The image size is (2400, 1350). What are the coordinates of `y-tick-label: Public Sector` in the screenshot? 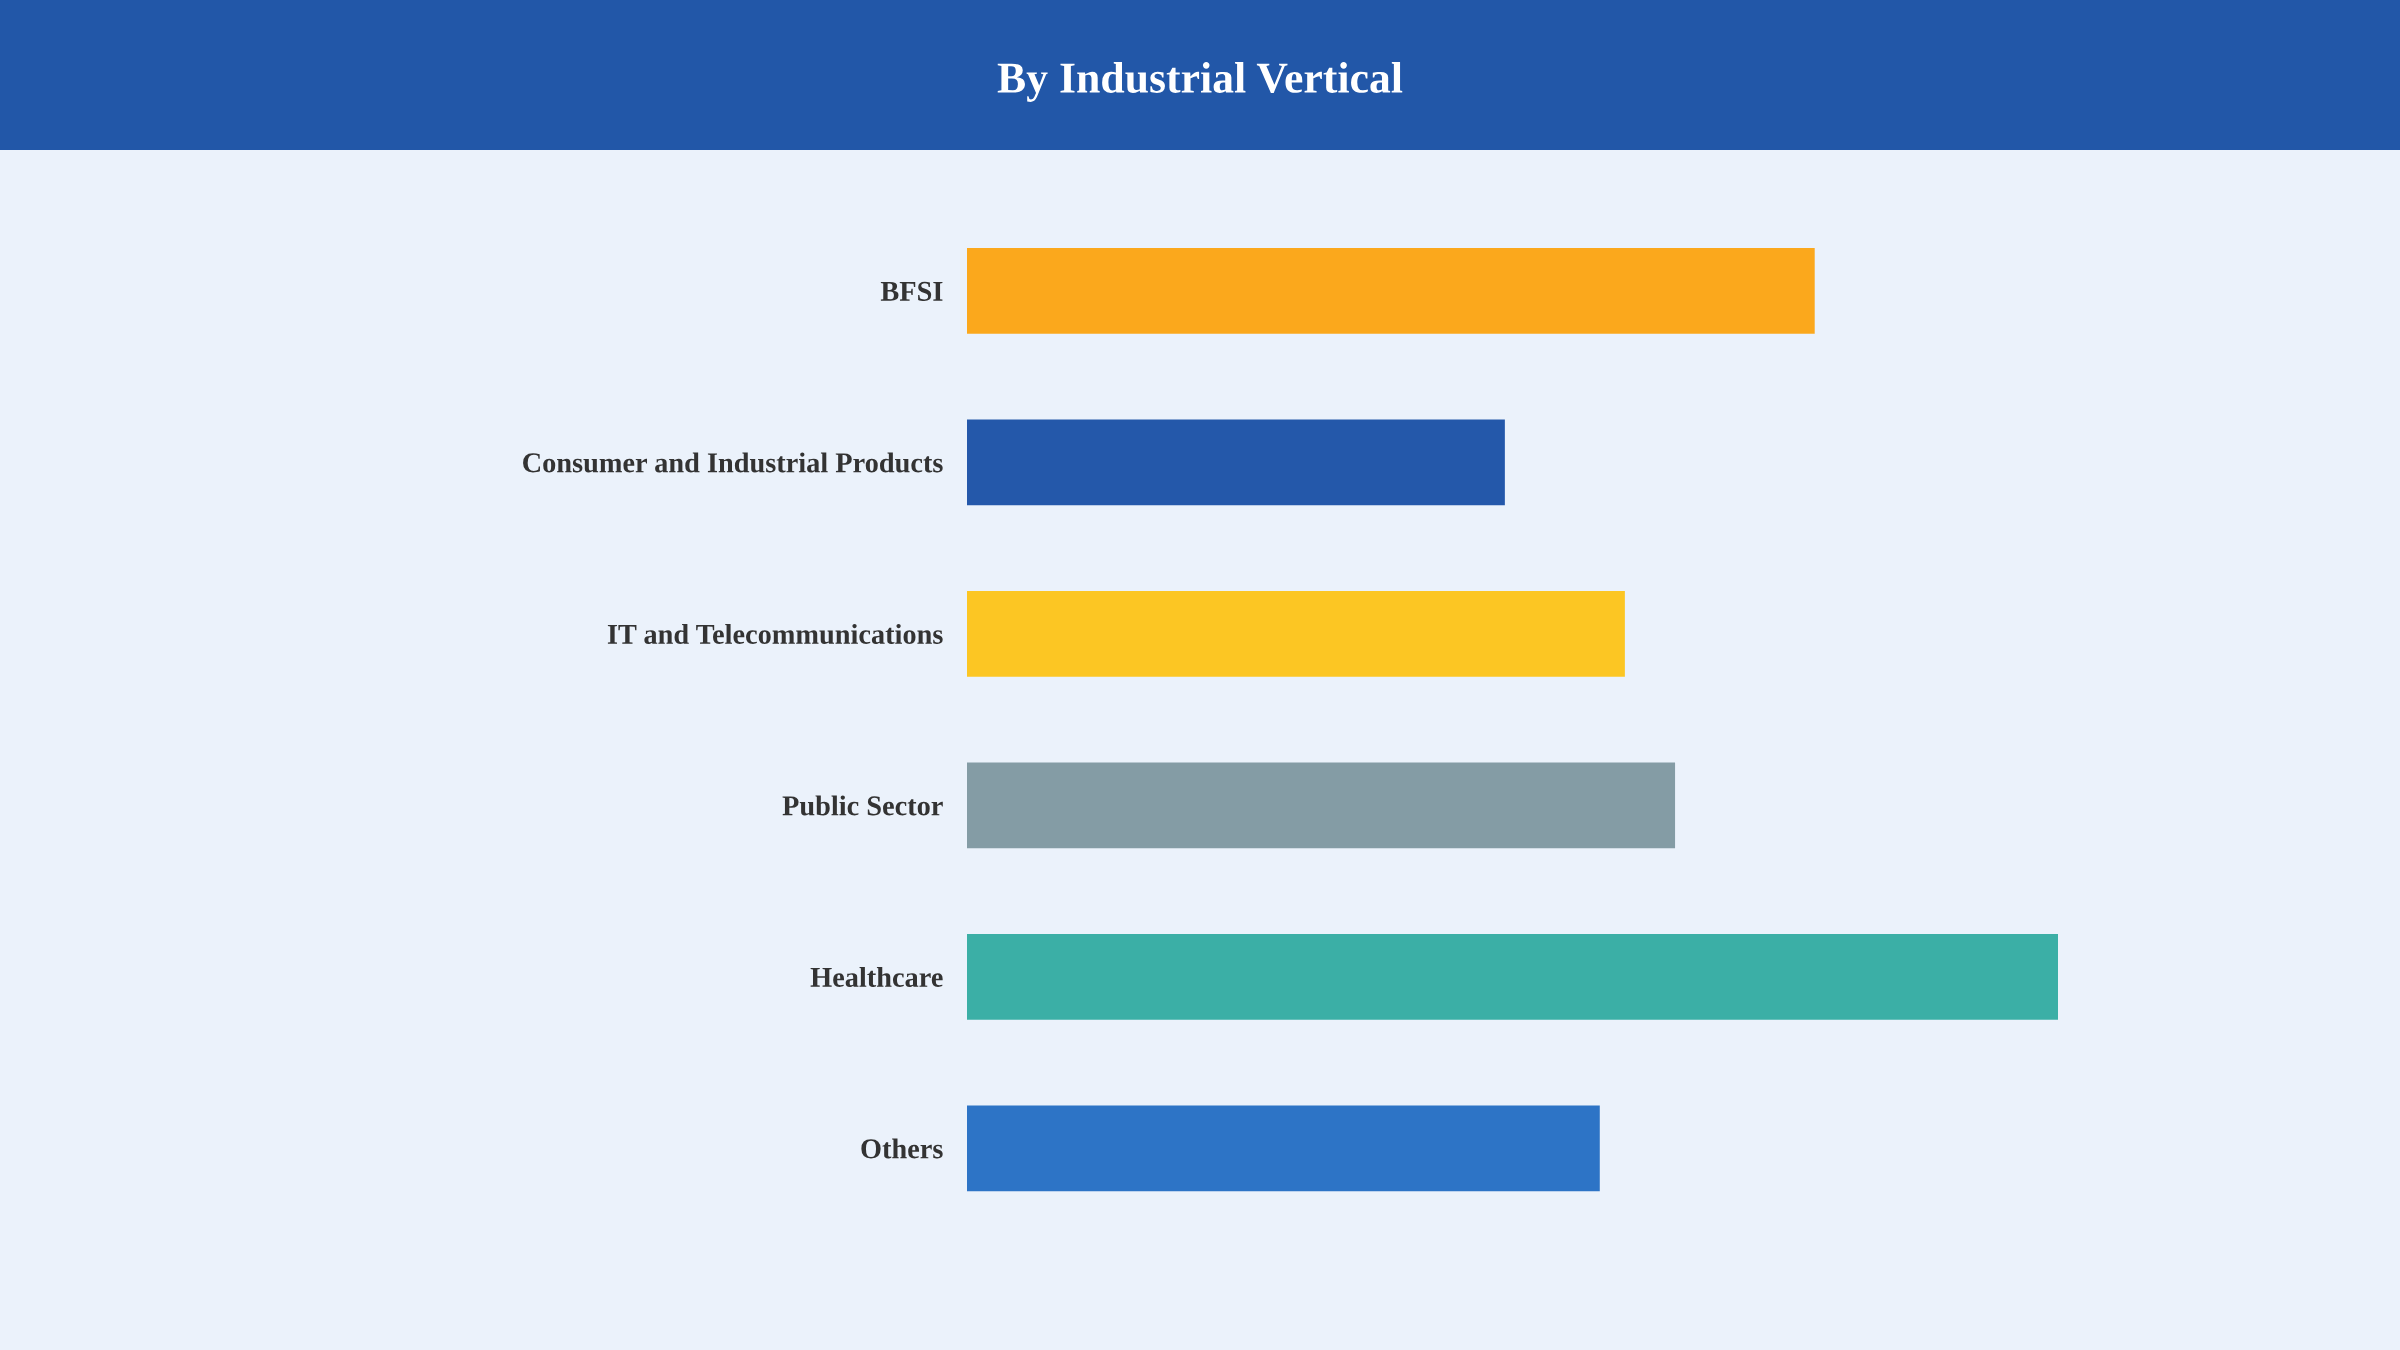 It's located at (862, 805).